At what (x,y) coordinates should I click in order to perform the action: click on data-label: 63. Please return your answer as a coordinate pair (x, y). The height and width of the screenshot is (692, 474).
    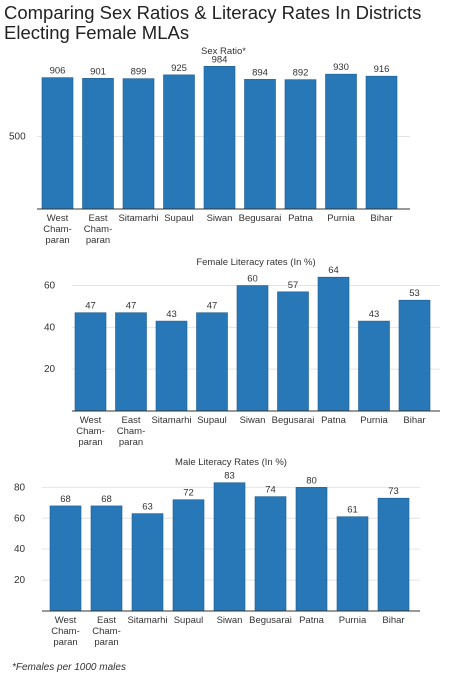
    Looking at the image, I should click on (147, 507).